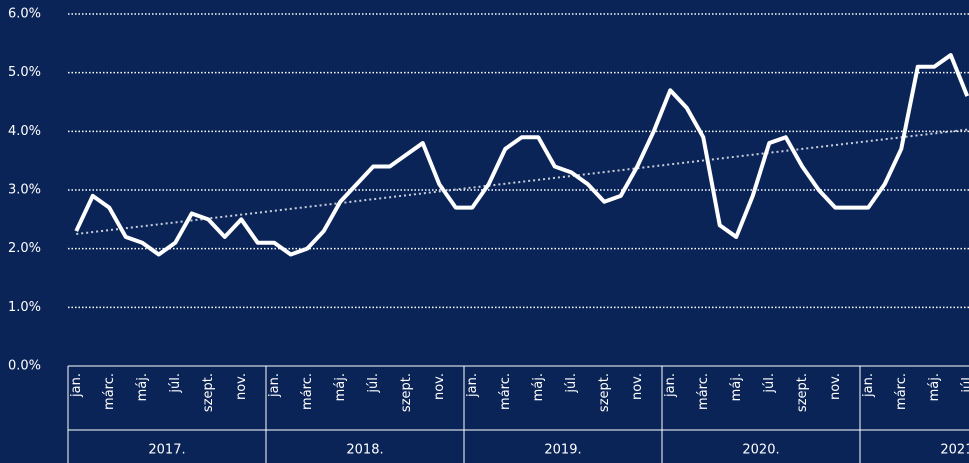 This screenshot has height=463, width=969. I want to click on year-label: 2020., so click(760, 450).